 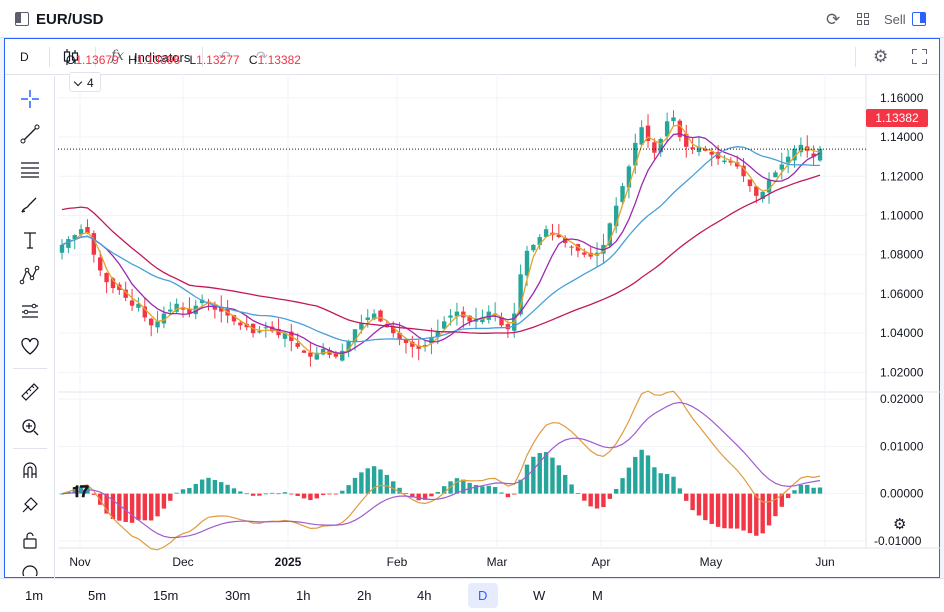 What do you see at coordinates (483, 595) in the screenshot?
I see `timeframe-d: D` at bounding box center [483, 595].